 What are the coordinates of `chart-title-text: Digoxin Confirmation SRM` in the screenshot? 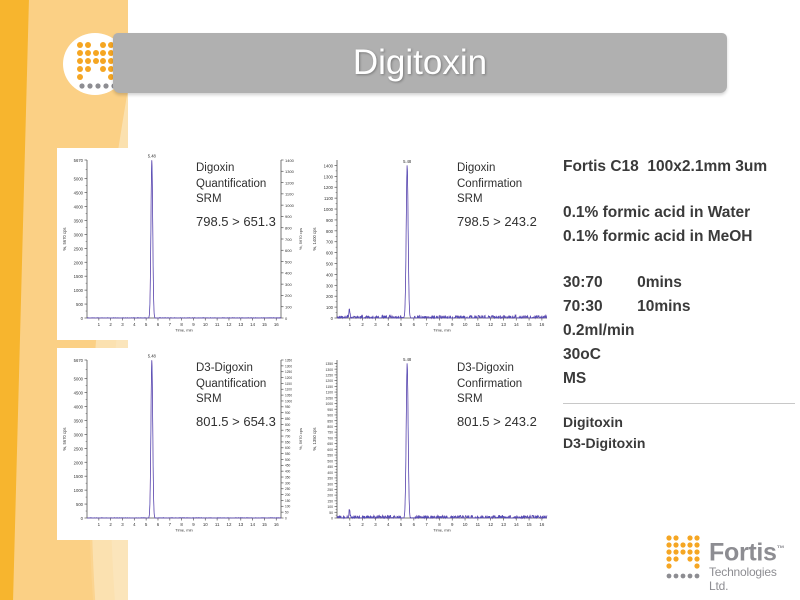 It's located at (490, 183).